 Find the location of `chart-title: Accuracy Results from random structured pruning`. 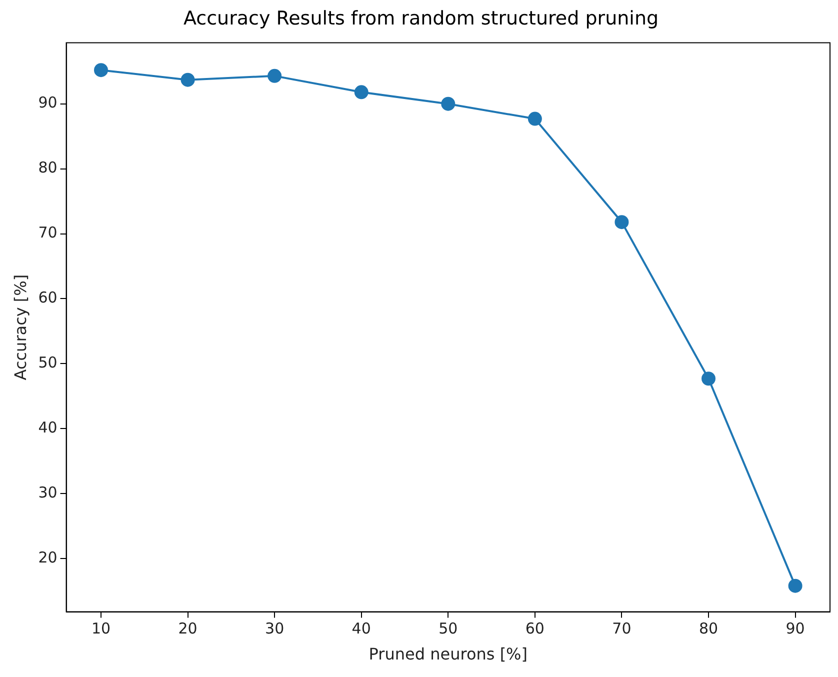

chart-title: Accuracy Results from random structured pruning is located at coordinates (421, 18).